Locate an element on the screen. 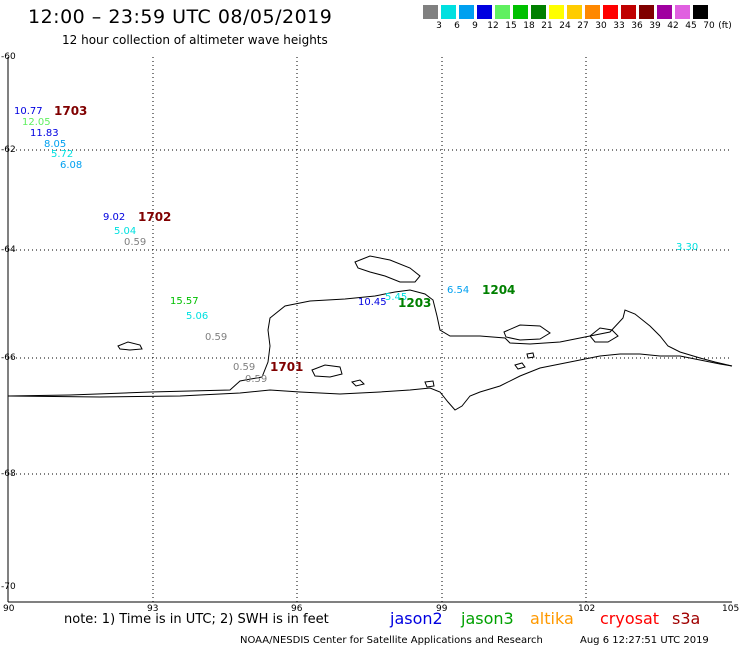 Image resolution: width=740 pixels, height=650 pixels. map-title: 12:00 – 23:59 UTC 08/05/2019 is located at coordinates (180, 17).